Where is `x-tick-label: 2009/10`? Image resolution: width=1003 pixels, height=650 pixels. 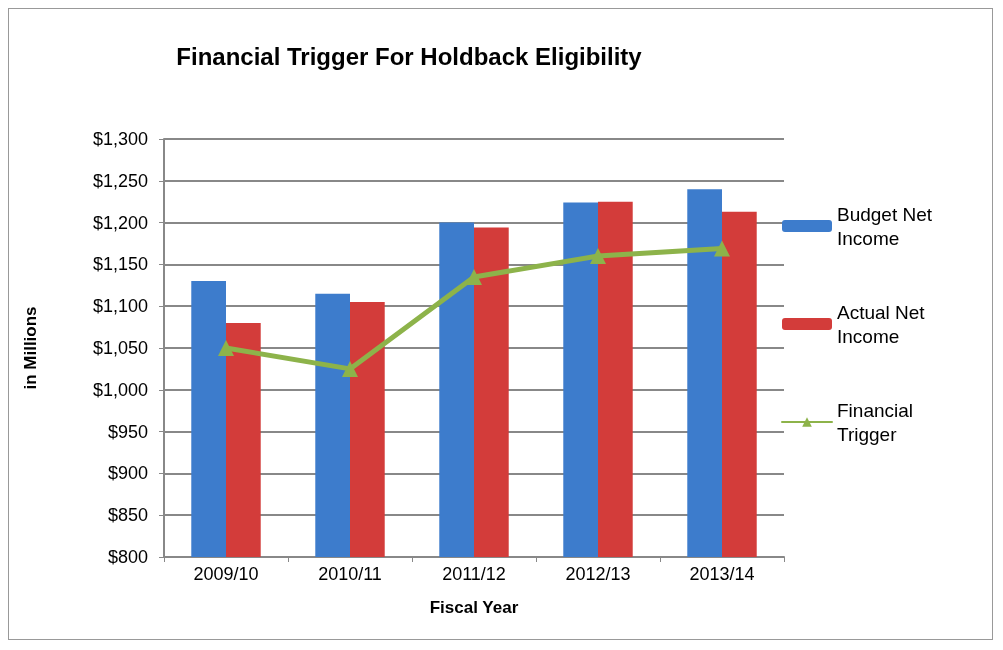
x-tick-label: 2009/10 is located at coordinates (226, 574).